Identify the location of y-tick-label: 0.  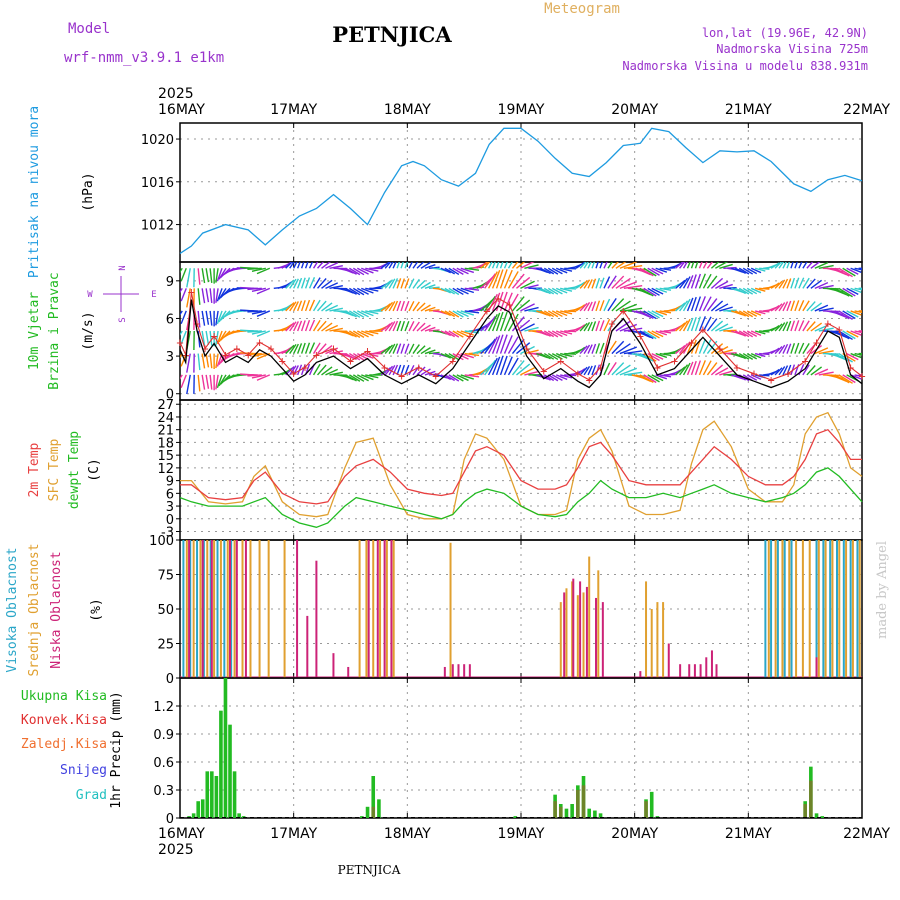
(170, 395).